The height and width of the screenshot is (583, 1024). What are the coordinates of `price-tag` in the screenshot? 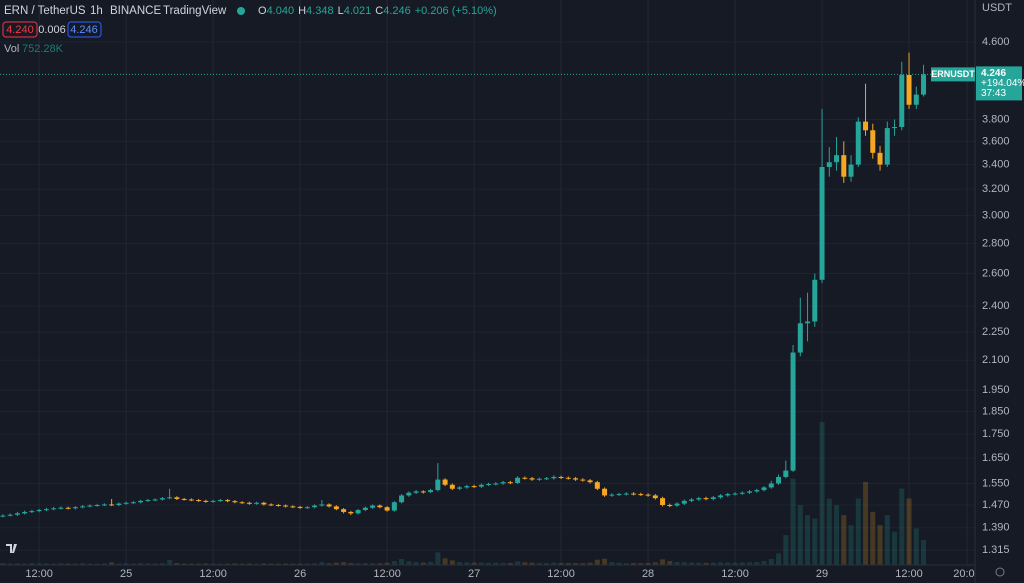 It's located at (999, 83).